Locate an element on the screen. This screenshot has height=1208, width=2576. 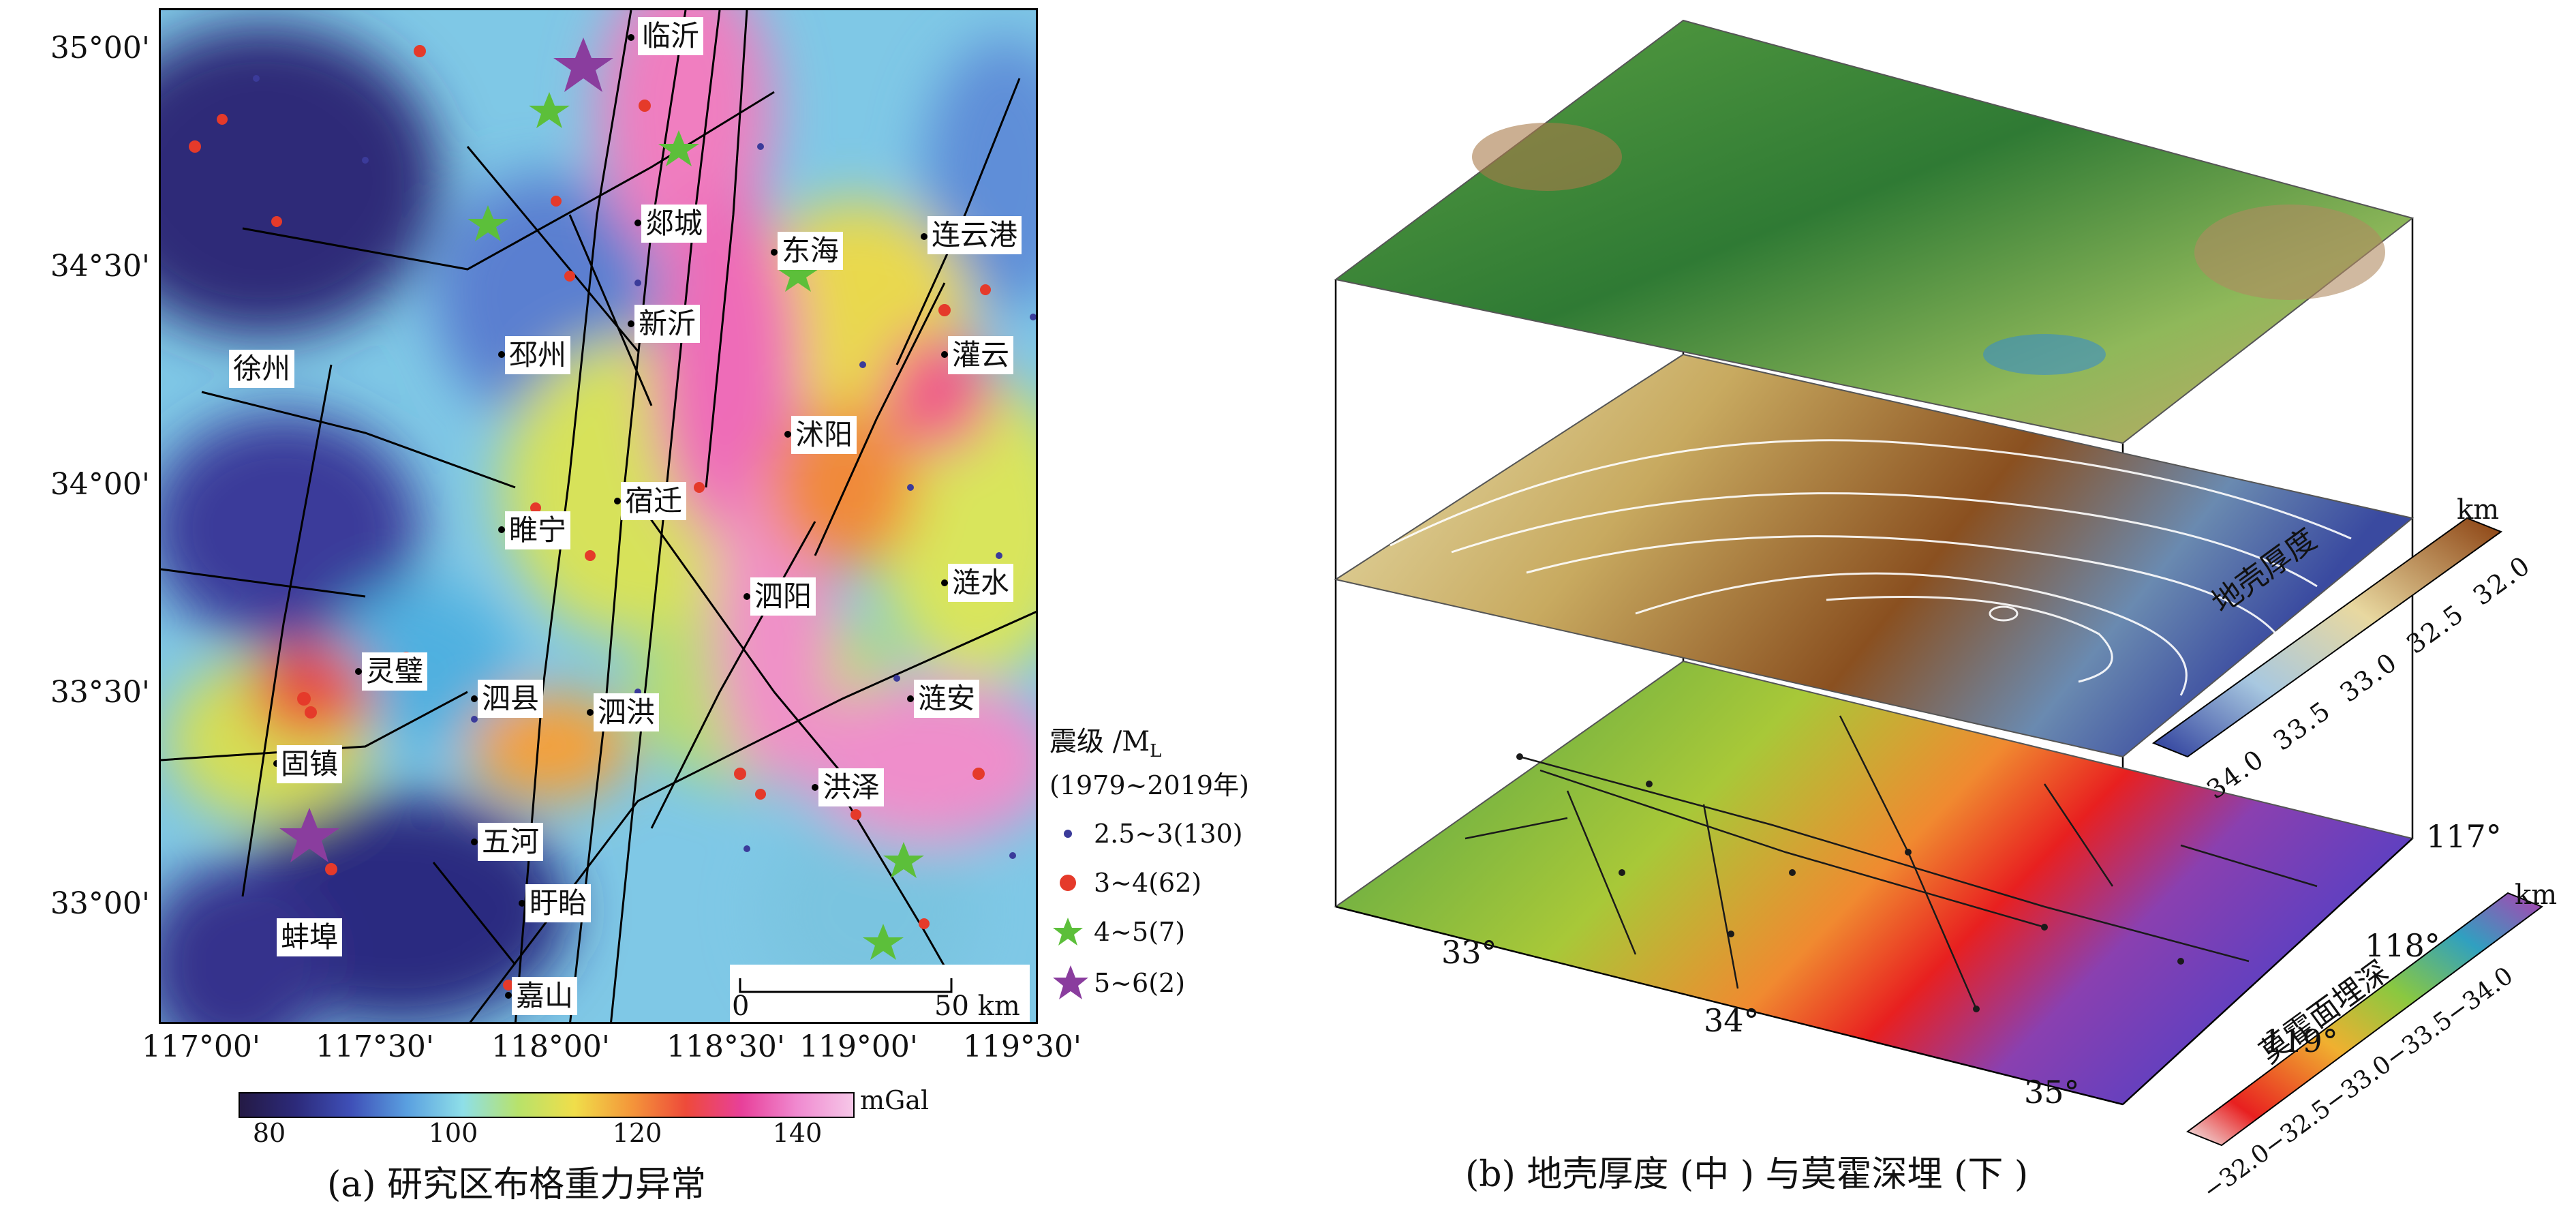
city-label: 固镇 is located at coordinates (310, 764).